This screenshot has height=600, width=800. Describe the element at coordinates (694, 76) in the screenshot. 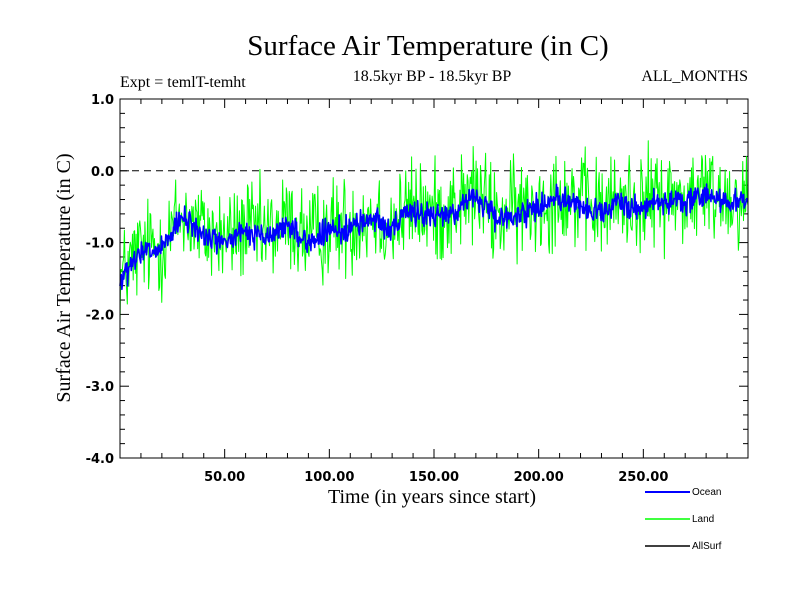

I see `months-label: ALL_MONTHS` at that location.